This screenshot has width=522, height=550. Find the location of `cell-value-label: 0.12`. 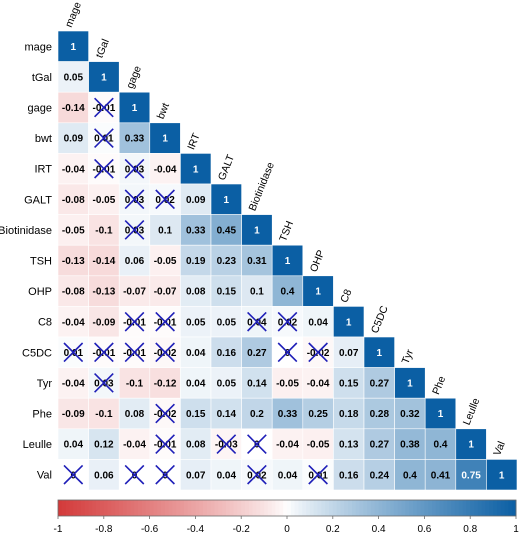

cell-value-label: 0.12 is located at coordinates (104, 445).